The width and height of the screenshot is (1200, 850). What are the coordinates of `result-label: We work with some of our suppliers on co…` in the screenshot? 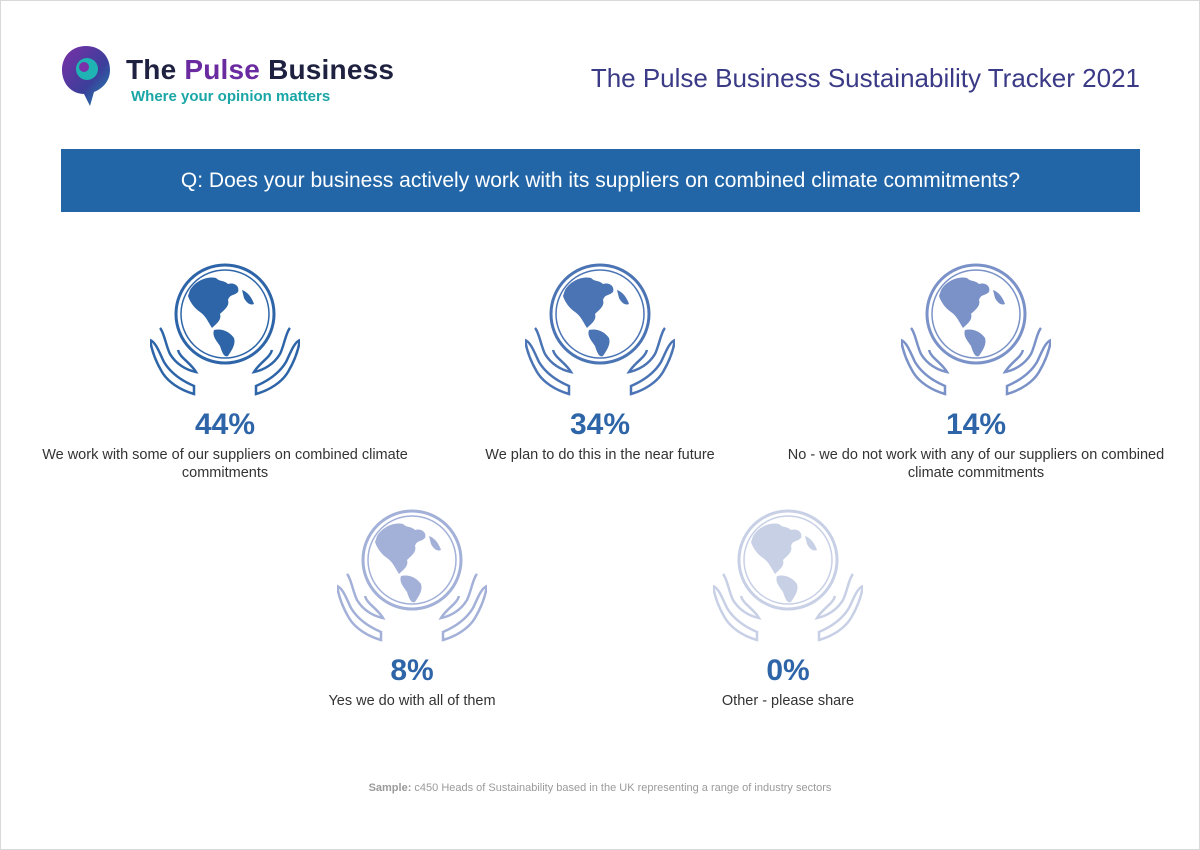 It's located at (225, 464).